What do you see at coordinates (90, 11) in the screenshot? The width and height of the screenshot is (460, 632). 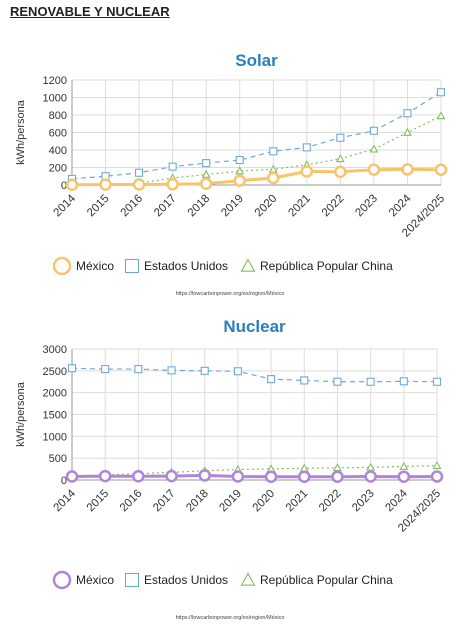 I see `page-title: RENOVABLE Y NUCLEAR` at bounding box center [90, 11].